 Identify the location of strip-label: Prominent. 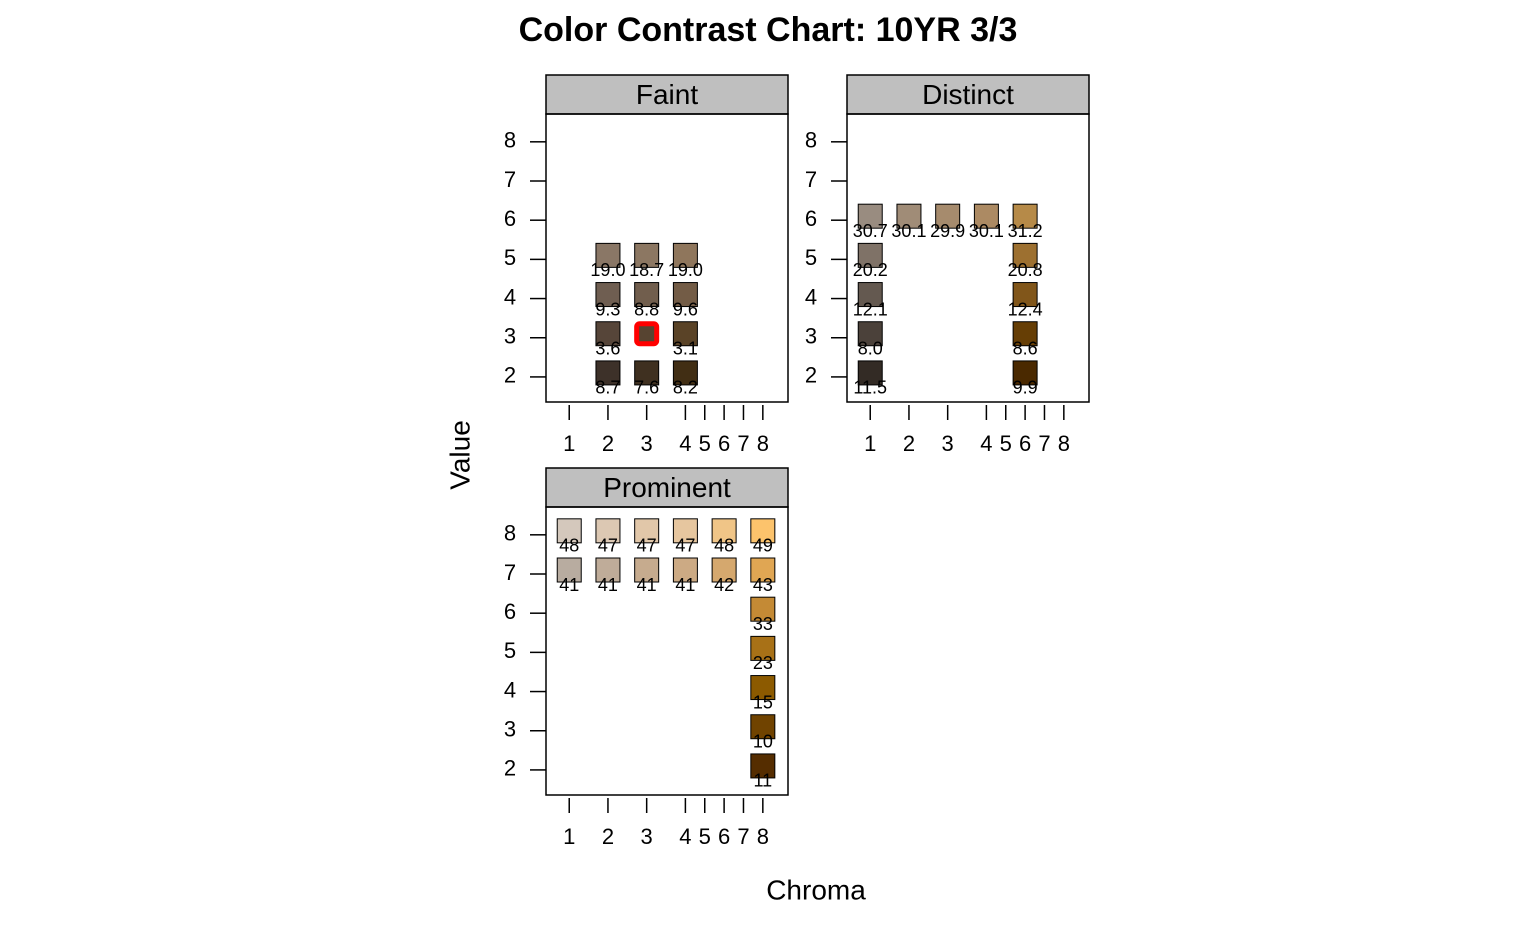
(667, 487).